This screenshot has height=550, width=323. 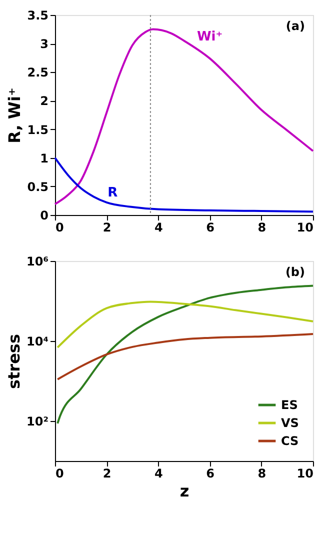 What do you see at coordinates (44, 101) in the screenshot?
I see `y-tick-label: 2` at bounding box center [44, 101].